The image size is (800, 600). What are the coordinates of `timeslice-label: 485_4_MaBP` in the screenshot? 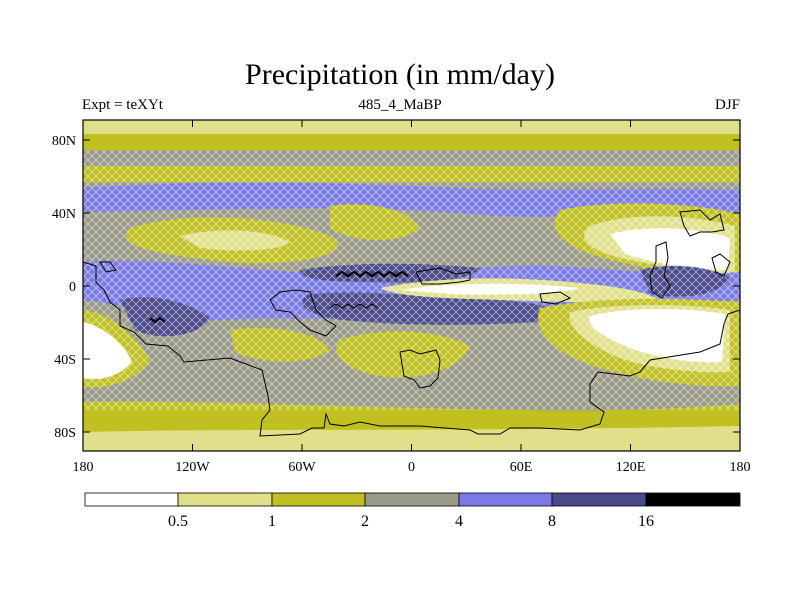 It's located at (400, 105).